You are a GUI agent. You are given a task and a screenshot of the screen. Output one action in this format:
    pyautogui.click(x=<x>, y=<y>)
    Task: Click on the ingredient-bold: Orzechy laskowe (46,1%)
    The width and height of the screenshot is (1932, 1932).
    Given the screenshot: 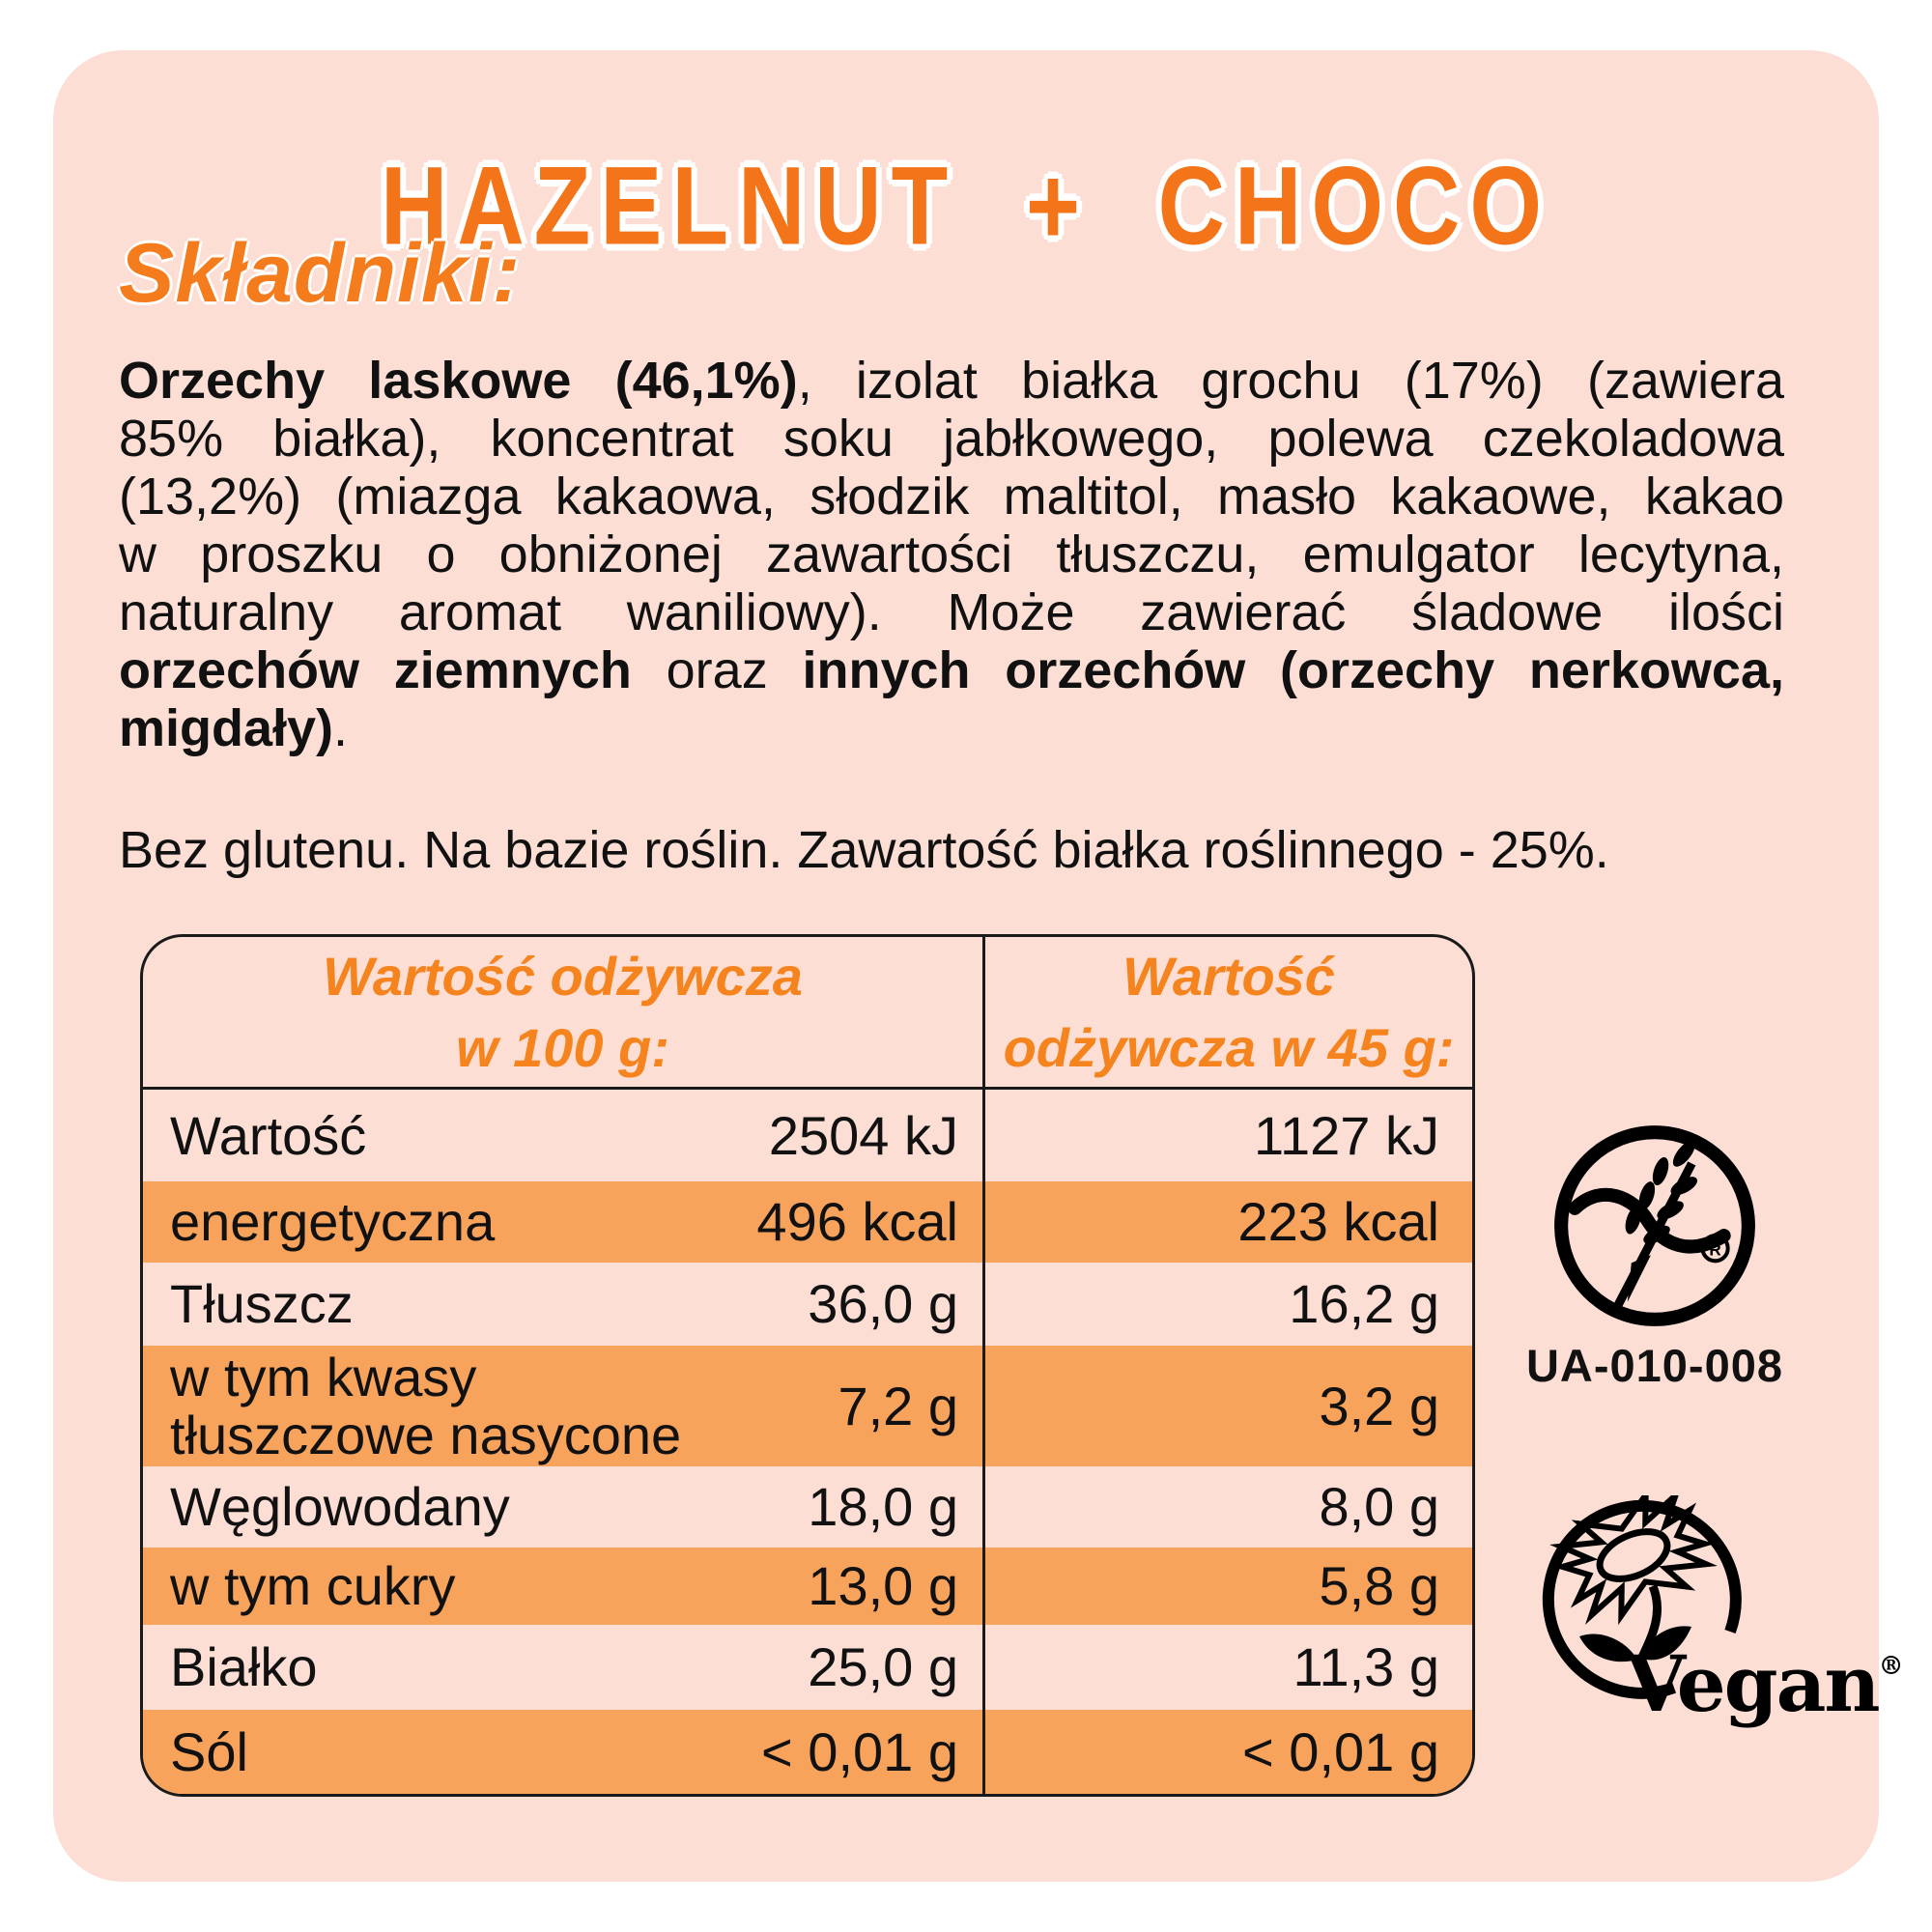 What is the action you would take?
    pyautogui.click(x=458, y=381)
    